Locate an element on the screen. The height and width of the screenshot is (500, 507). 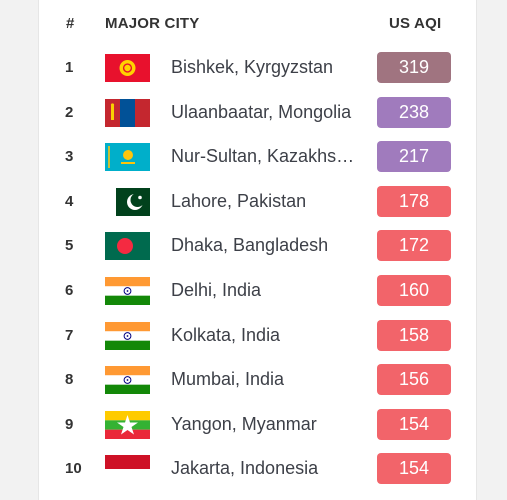
table-row: 3 Nur-Sultan, Kazakhst… 217 is located at coordinates (257, 157).